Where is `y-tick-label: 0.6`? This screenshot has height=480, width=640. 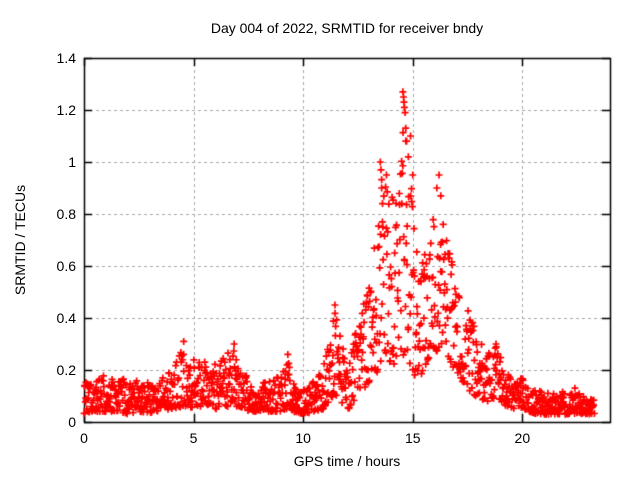
y-tick-label: 0.6 is located at coordinates (66, 266).